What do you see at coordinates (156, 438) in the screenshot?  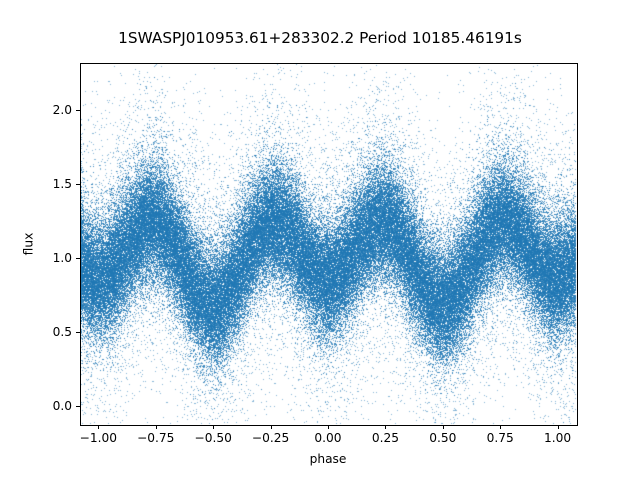 I see `x-tick-label: −0.75` at bounding box center [156, 438].